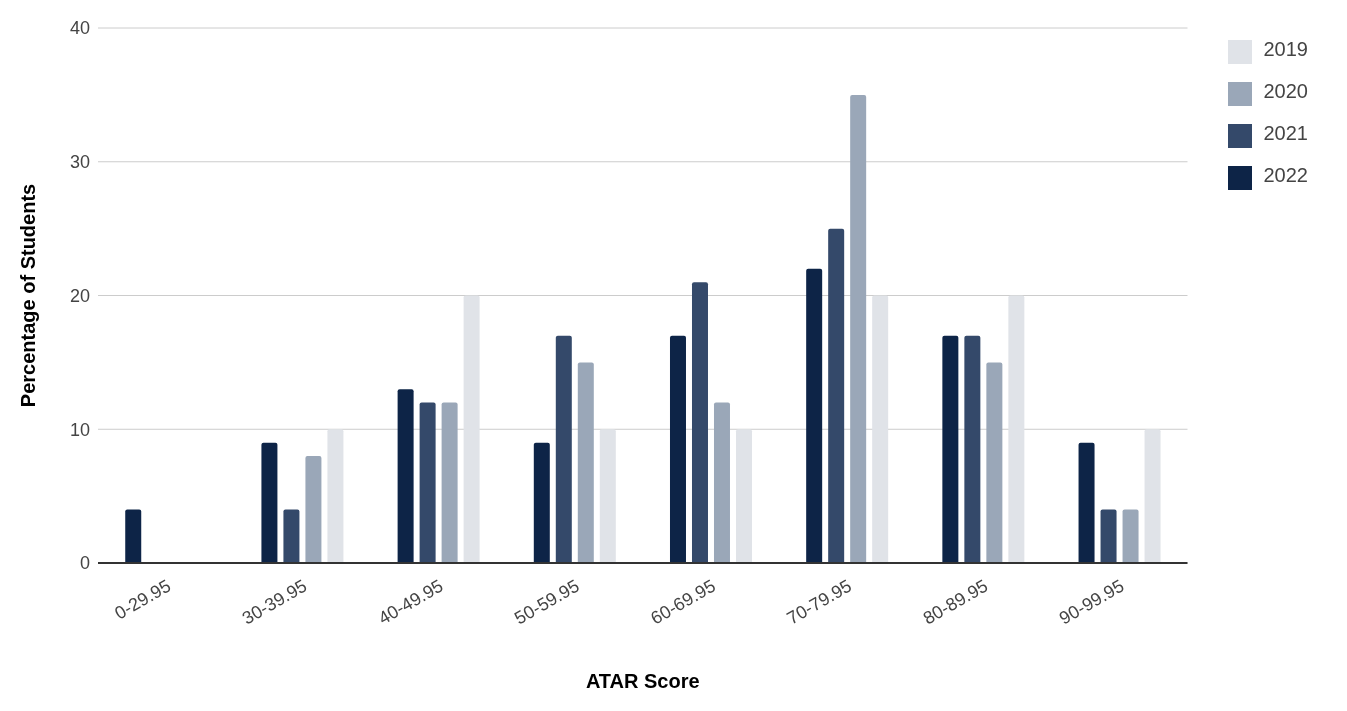 This screenshot has width=1347, height=711. What do you see at coordinates (642, 681) in the screenshot?
I see `x-axis-title: ATAR Score` at bounding box center [642, 681].